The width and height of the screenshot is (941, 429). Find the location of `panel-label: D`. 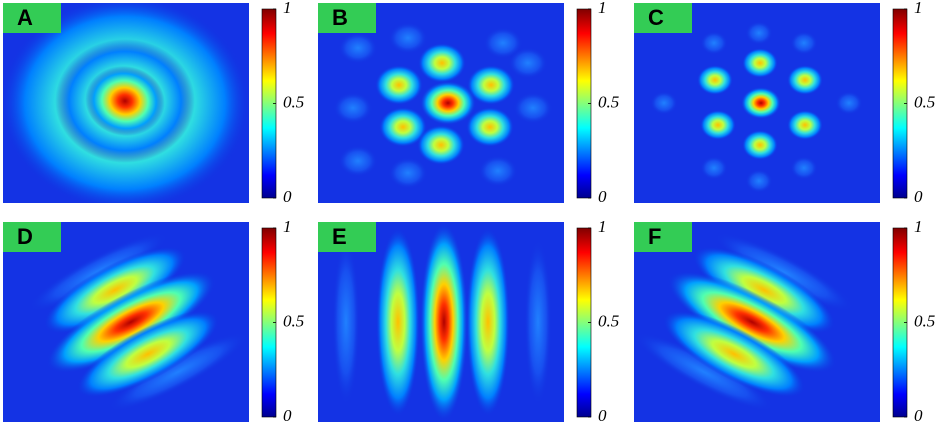

panel-label: D is located at coordinates (25, 236).